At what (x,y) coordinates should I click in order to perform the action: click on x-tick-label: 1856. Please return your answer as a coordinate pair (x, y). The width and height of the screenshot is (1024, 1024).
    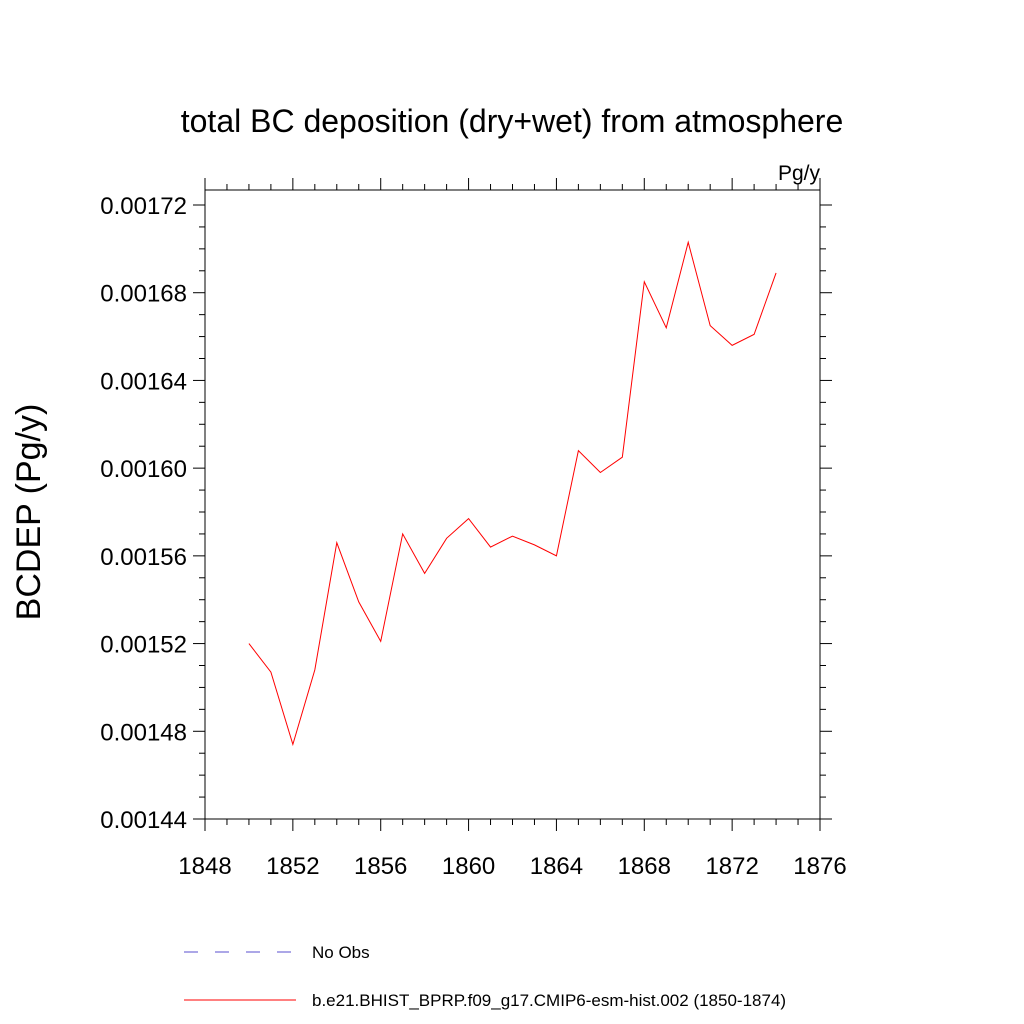
    Looking at the image, I should click on (380, 866).